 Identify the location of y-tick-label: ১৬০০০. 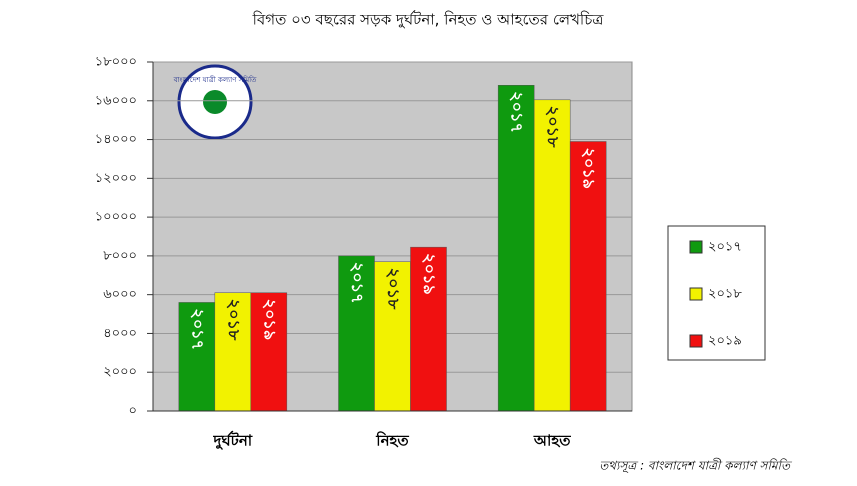
(116, 100).